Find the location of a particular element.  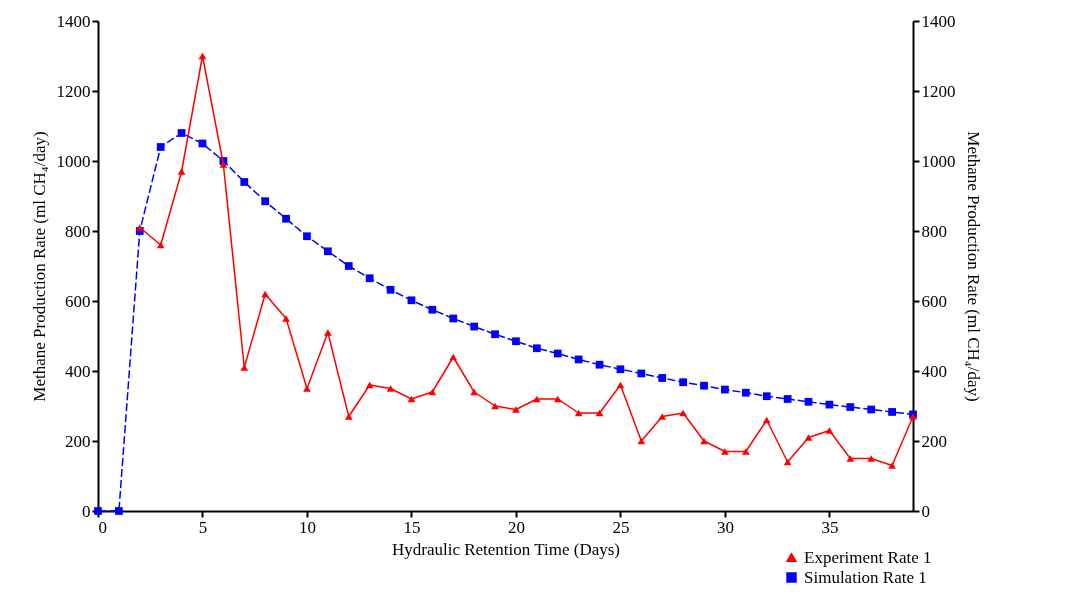

x-tick-label: 5 is located at coordinates (203, 527).